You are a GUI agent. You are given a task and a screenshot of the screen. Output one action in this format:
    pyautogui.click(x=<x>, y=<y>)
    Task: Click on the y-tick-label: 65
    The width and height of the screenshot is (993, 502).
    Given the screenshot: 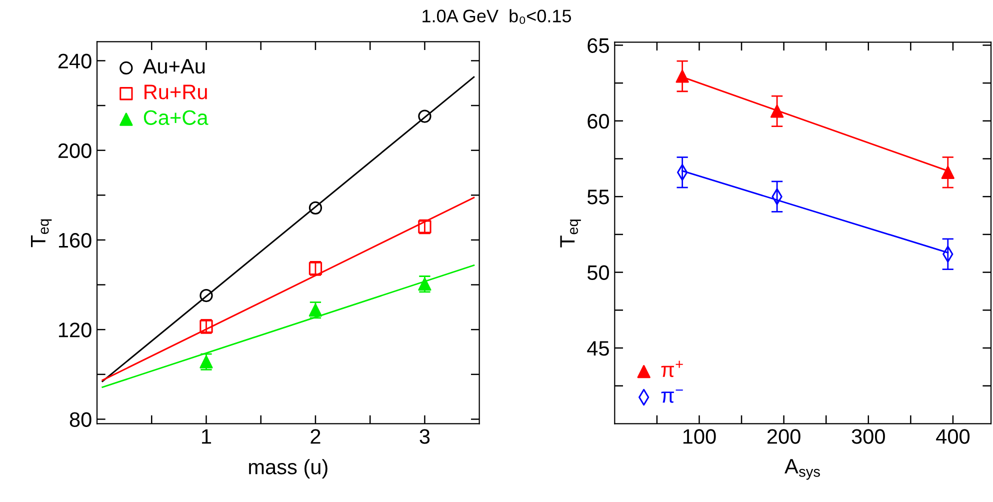 What is the action you would take?
    pyautogui.click(x=598, y=45)
    